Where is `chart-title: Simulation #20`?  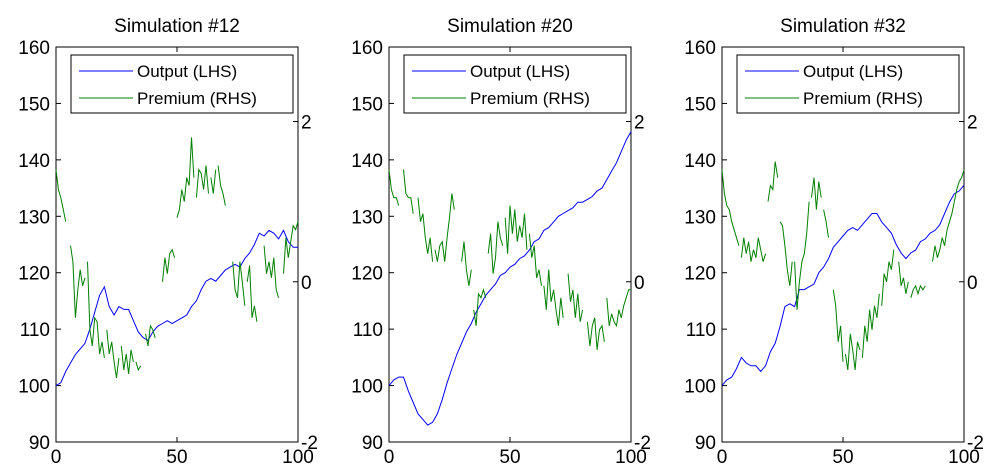 chart-title: Simulation #20 is located at coordinates (510, 26).